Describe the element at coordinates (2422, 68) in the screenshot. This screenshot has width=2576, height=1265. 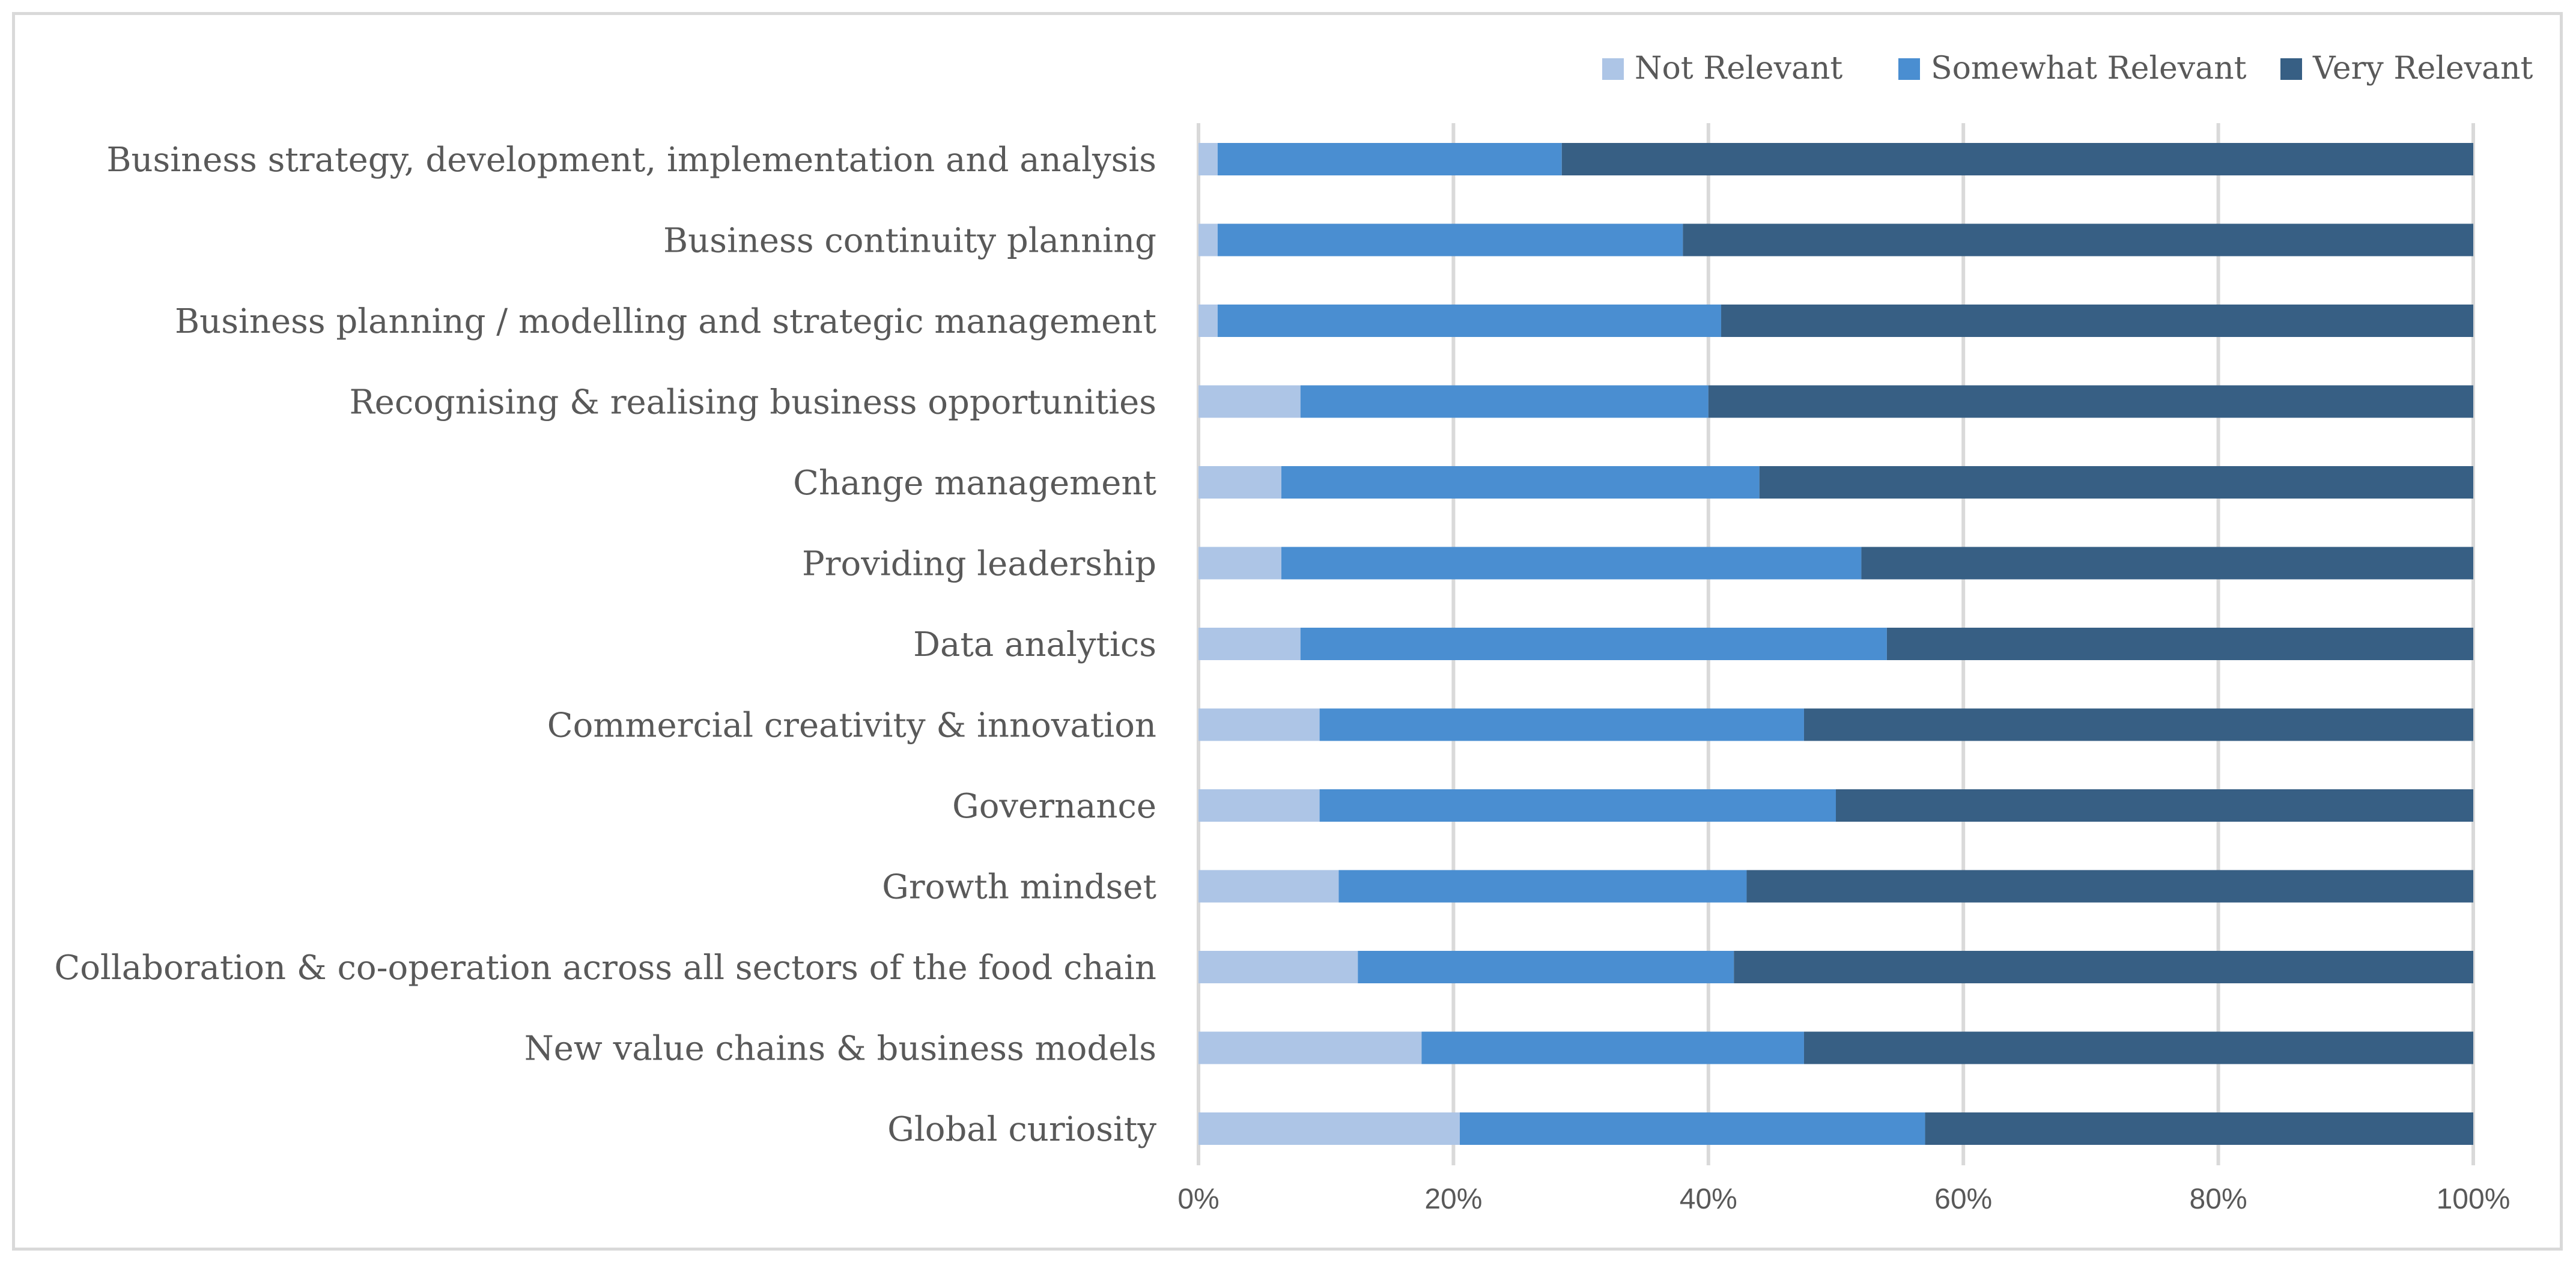
I see `legend-label: Very Relevant` at that location.